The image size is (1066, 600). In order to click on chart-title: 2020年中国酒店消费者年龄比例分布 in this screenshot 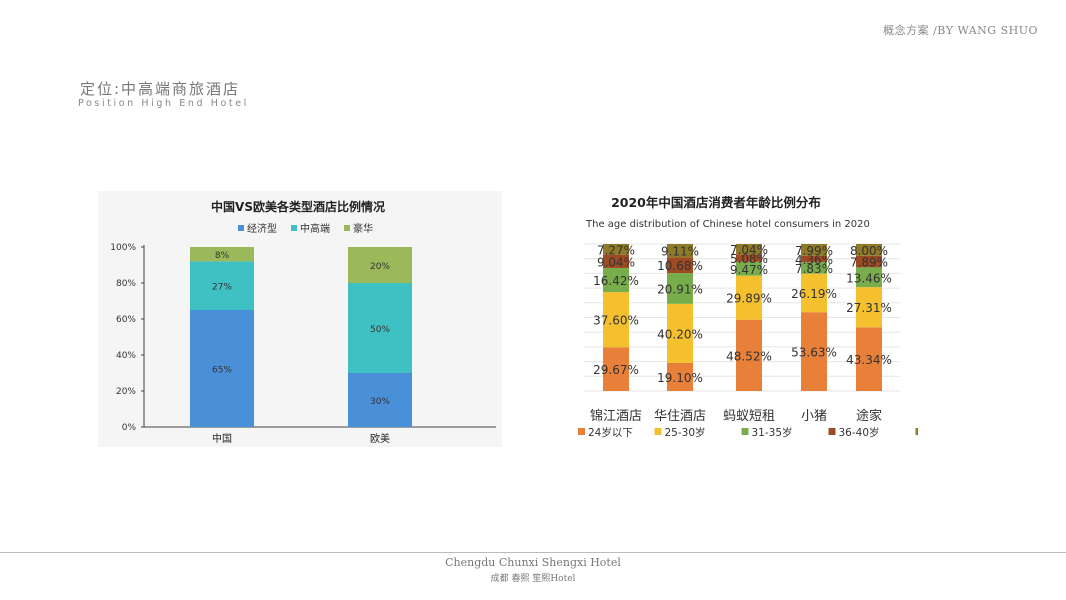, I will do `click(716, 202)`.